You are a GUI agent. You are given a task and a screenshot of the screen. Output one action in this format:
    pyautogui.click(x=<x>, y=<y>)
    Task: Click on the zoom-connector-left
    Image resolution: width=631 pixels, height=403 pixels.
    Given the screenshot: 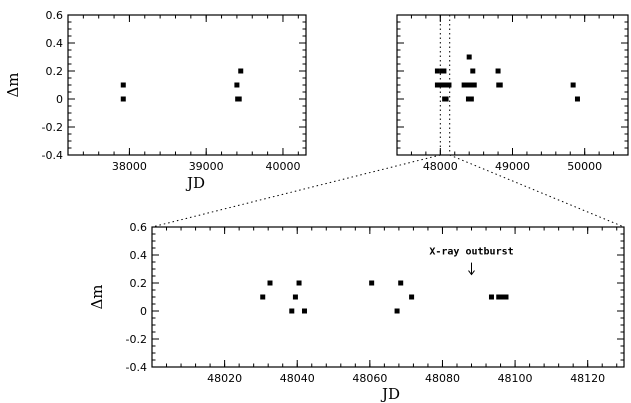 What is the action you would take?
    pyautogui.click(x=296, y=191)
    